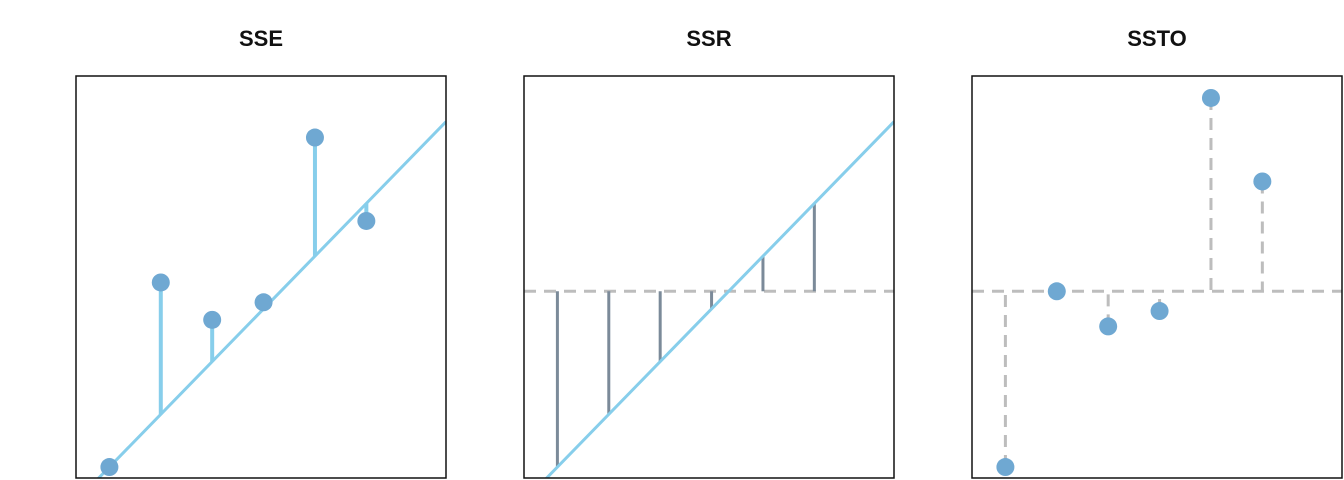  I want to click on panel-title: SSR, so click(709, 38).